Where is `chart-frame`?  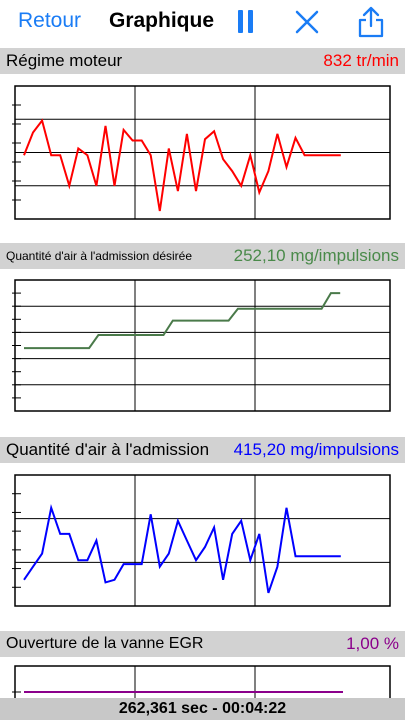 chart-frame is located at coordinates (202, 681).